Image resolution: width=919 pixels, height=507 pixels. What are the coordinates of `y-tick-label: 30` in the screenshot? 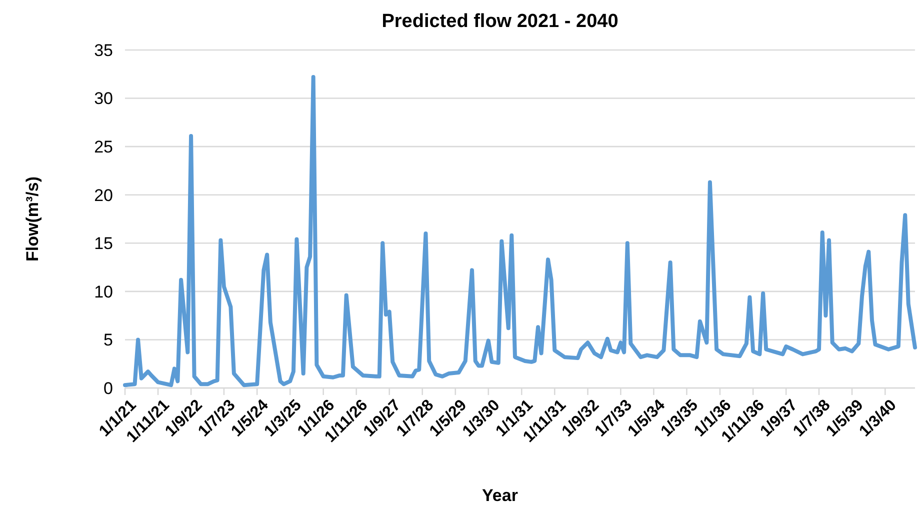 It's located at (103, 98).